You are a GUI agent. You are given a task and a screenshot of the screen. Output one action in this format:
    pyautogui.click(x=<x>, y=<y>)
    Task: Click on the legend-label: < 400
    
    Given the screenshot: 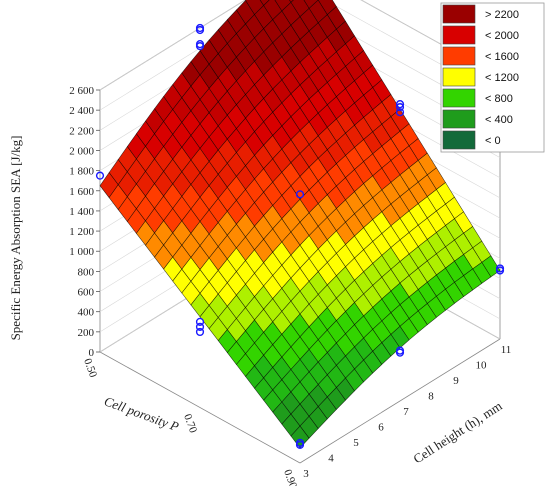 What is the action you would take?
    pyautogui.click(x=499, y=120)
    